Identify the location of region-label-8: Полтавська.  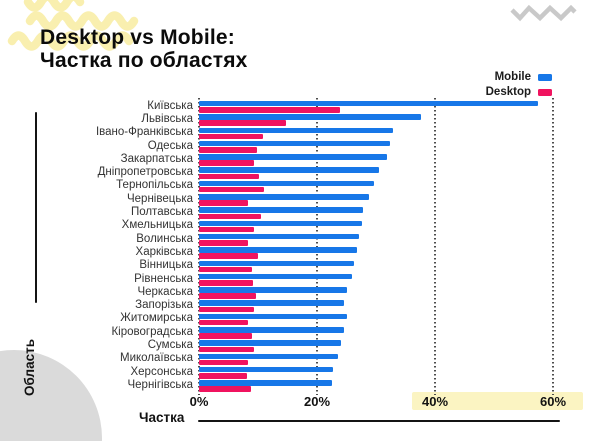
(161, 212).